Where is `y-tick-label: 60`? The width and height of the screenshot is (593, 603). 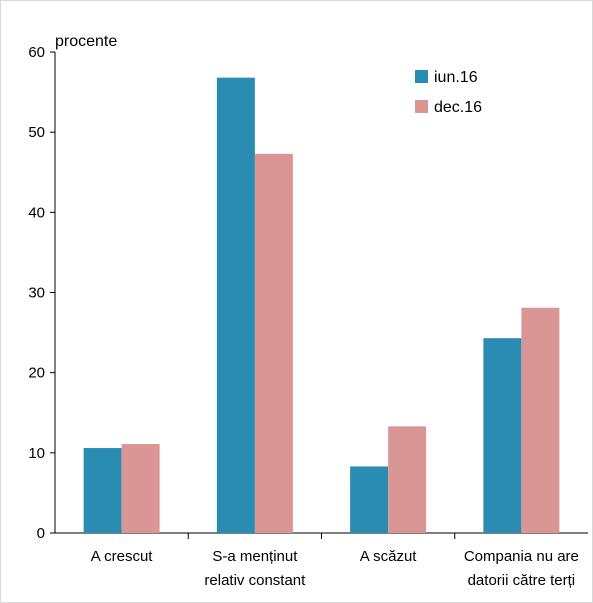 y-tick-label: 60 is located at coordinates (36, 52).